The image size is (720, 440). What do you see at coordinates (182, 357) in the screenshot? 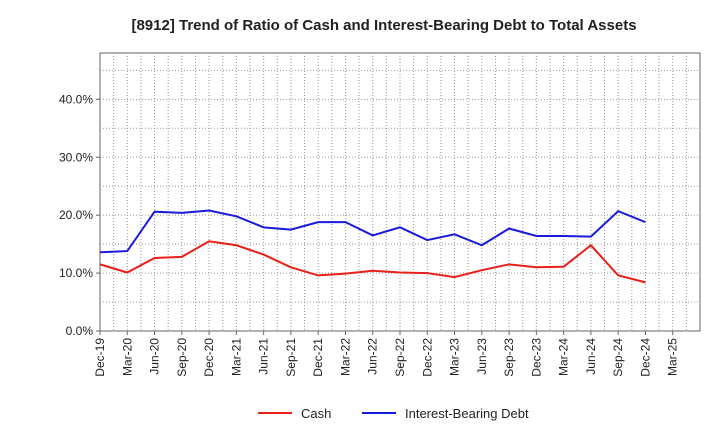
I see `x-tick-label: Sep-20` at bounding box center [182, 357].